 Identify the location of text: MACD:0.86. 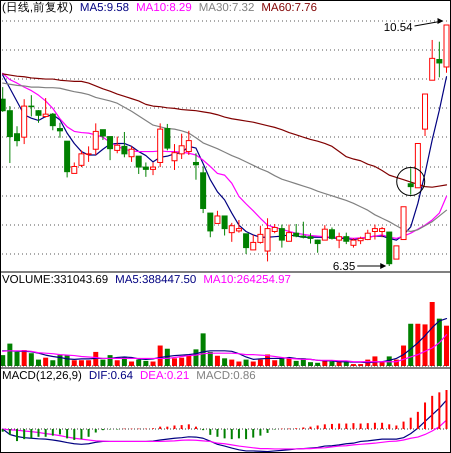
(226, 376).